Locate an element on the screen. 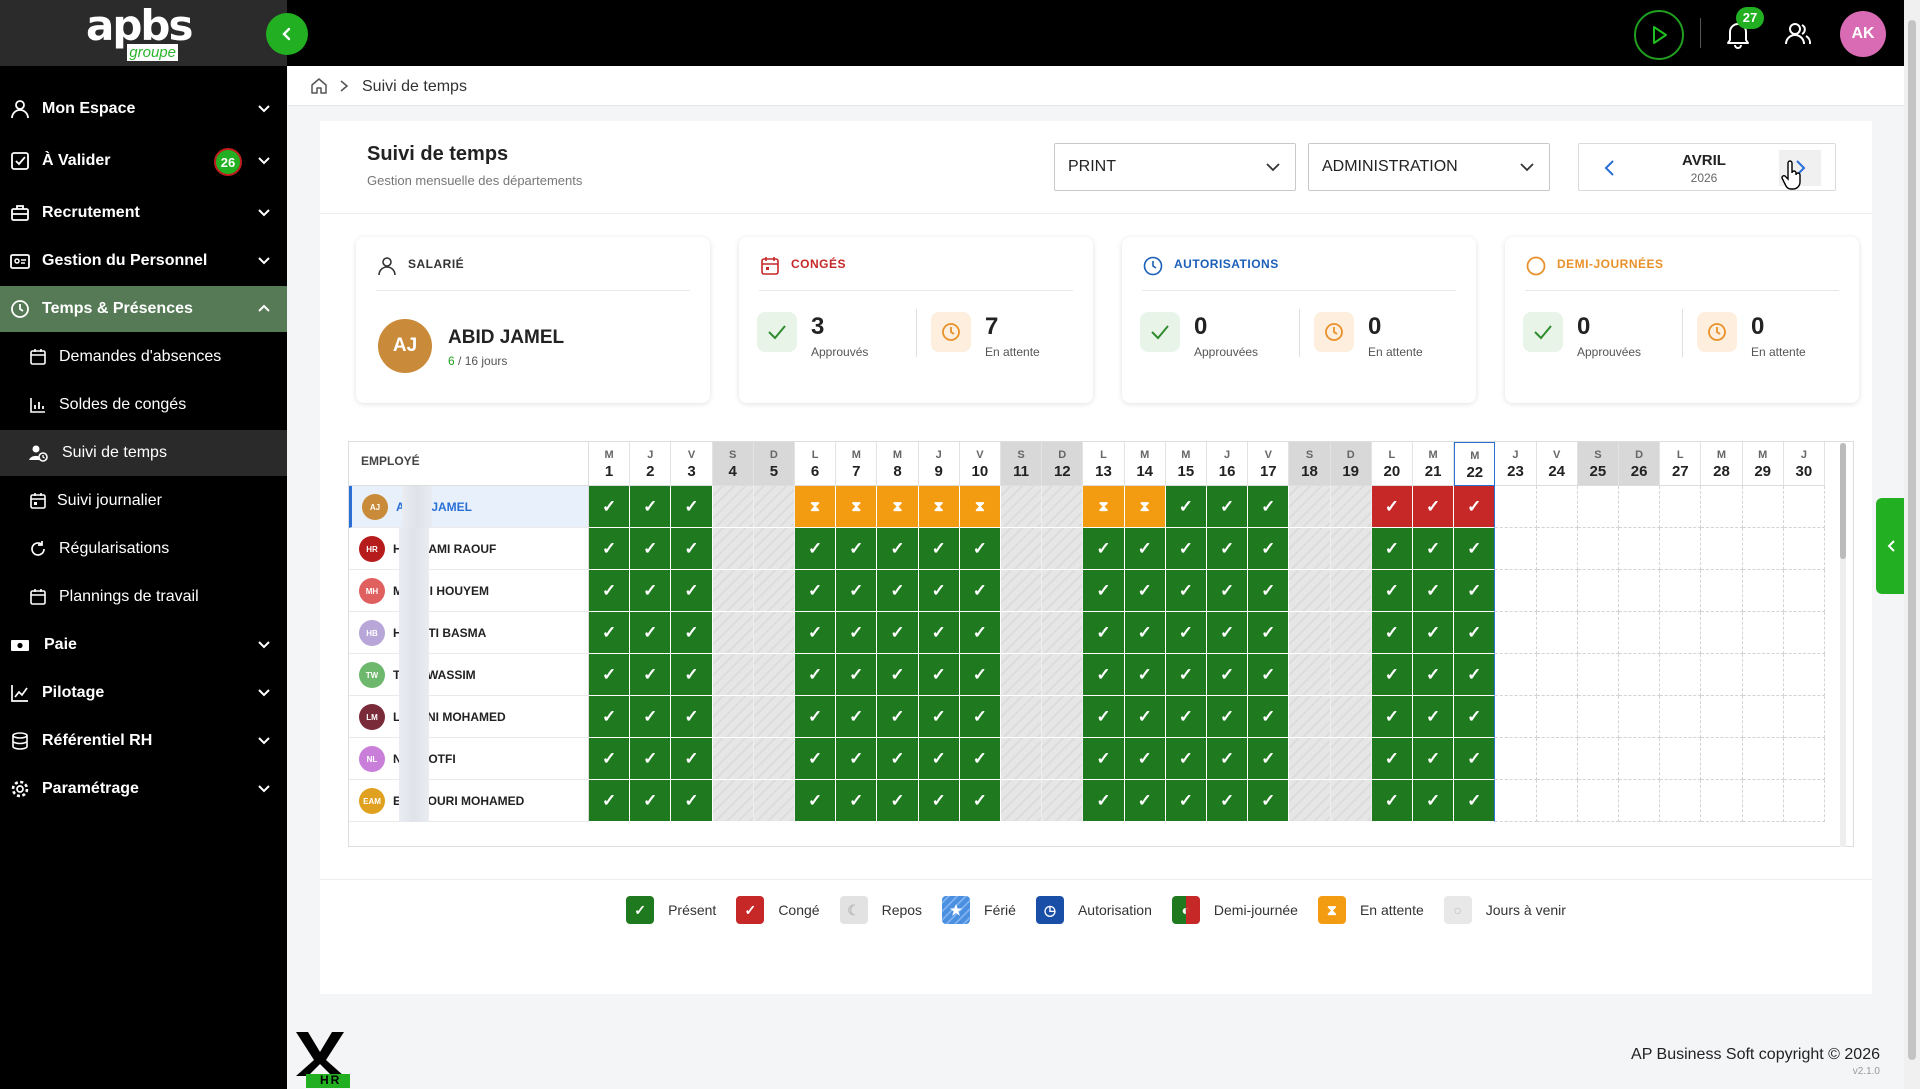 Image resolution: width=1920 pixels, height=1089 pixels. employee-row: AJ A JAMEL ✓ ✓ ✓ ⧗ ⧗ ⧗ ⧗ ⧗ ⧗ ⧗ ✓ ✓ ✓ ✓ ✓ ✓ is located at coordinates (1101, 507).